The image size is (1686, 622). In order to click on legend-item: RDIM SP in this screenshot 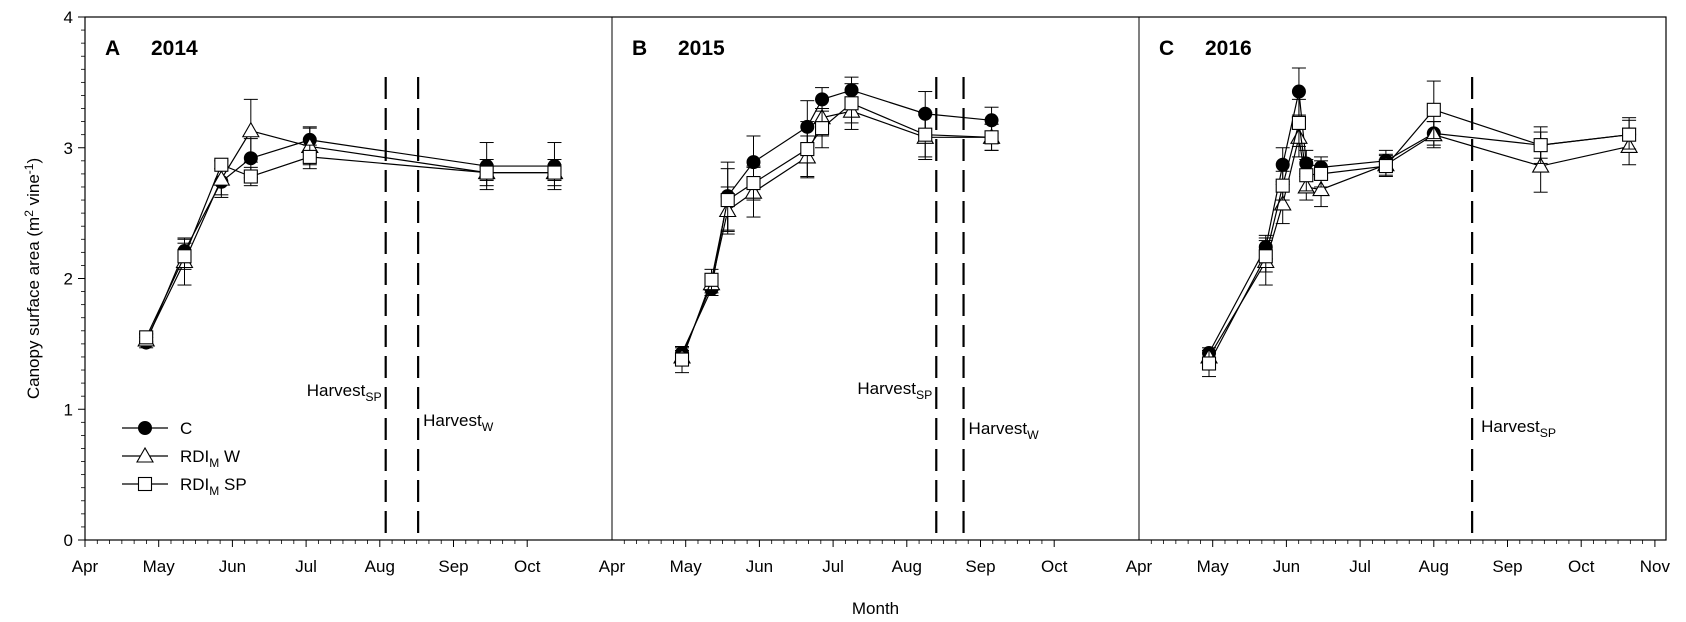, I will do `click(184, 486)`.